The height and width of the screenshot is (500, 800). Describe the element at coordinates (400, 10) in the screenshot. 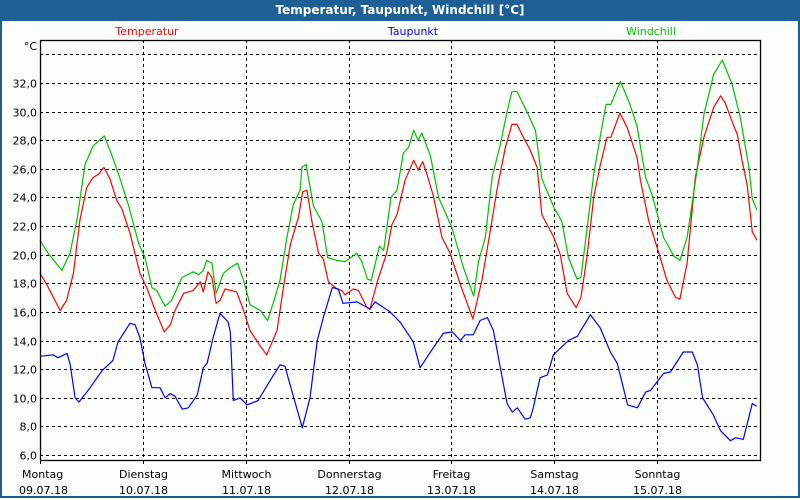

I see `window-title: Temperatur, Taupunkt, Windchill [°C]` at that location.